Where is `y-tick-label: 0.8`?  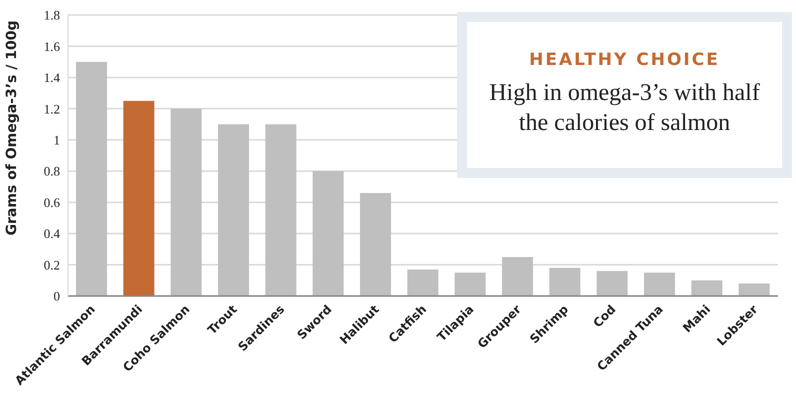
y-tick-label: 0.8 is located at coordinates (52, 171).